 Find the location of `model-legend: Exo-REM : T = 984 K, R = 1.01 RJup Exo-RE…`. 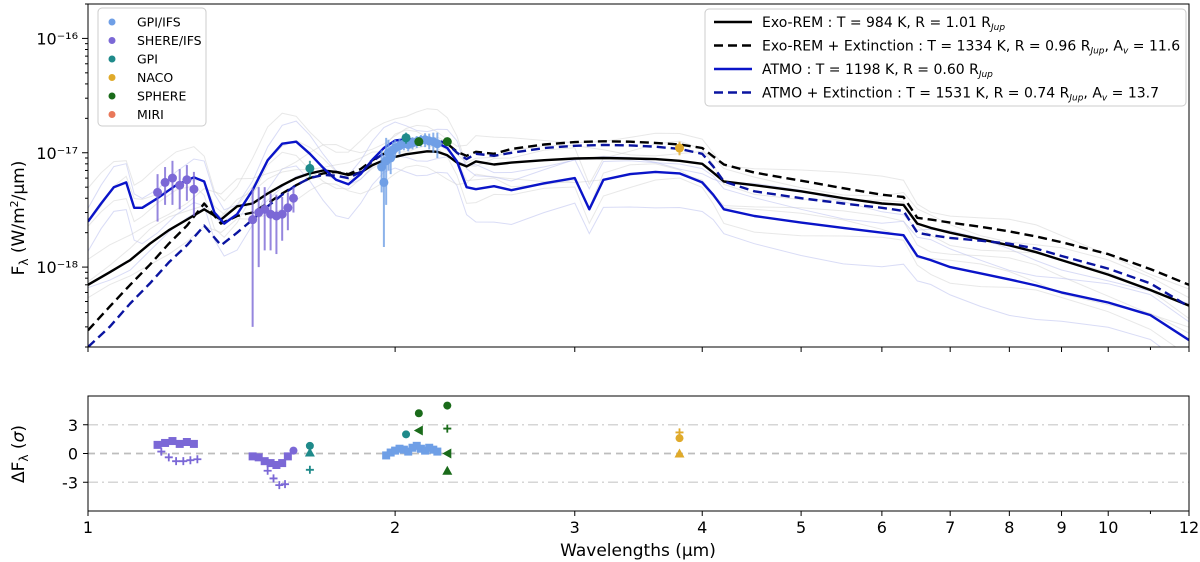

model-legend: Exo-REM : T = 984 K, R = 1.01 RJup Exo-RE… is located at coordinates (945, 57).